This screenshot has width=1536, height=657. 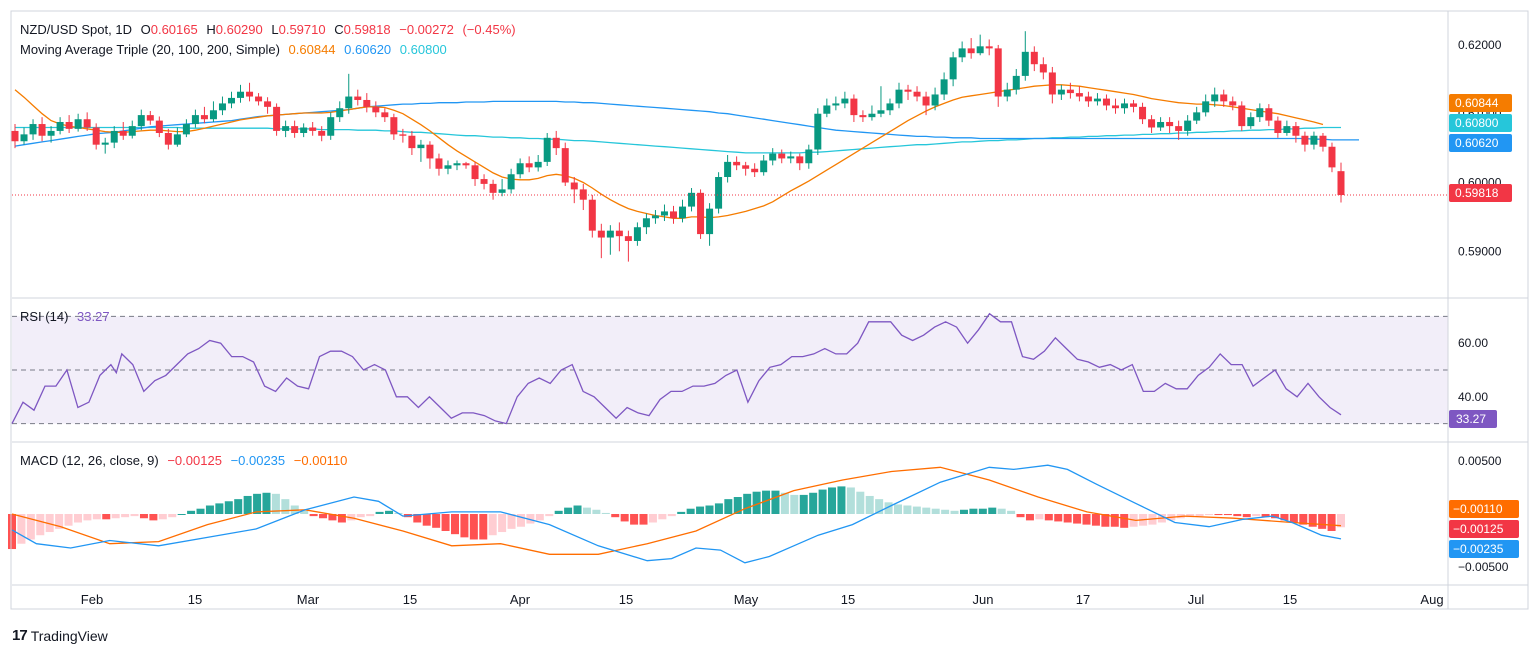 I want to click on tradingview-logo: 17 TradingView, so click(x=60, y=635).